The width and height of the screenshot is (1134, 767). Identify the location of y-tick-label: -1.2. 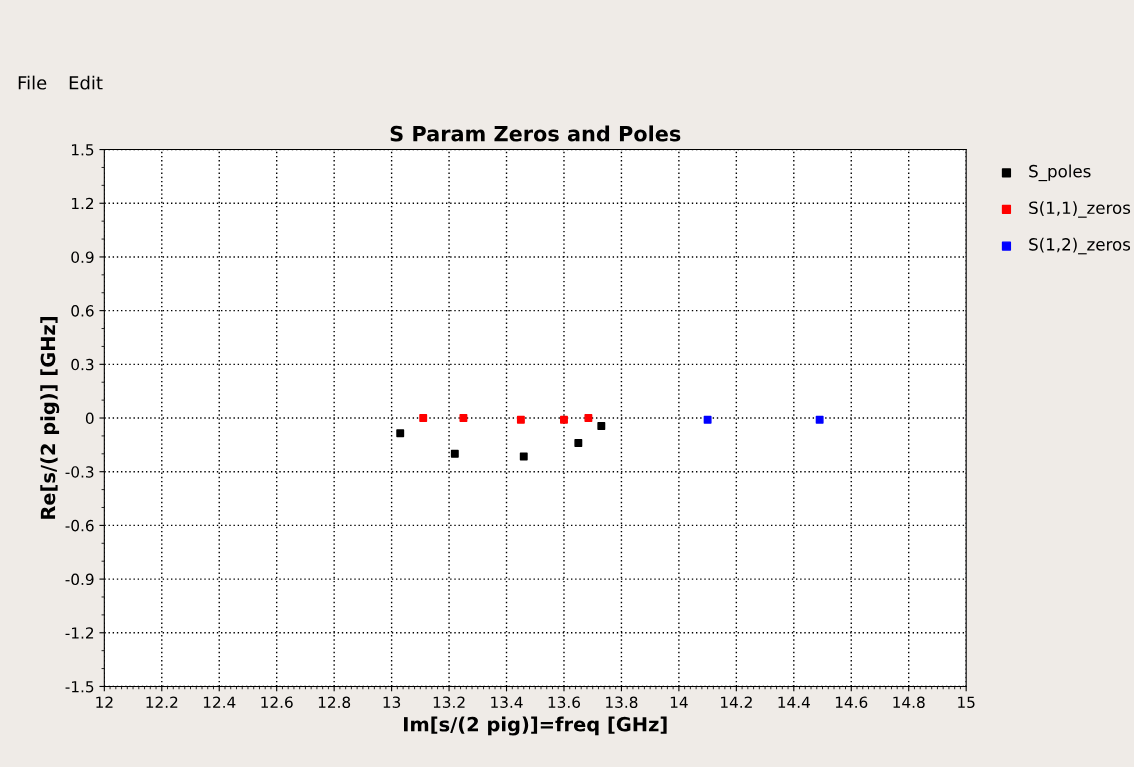
(79, 633).